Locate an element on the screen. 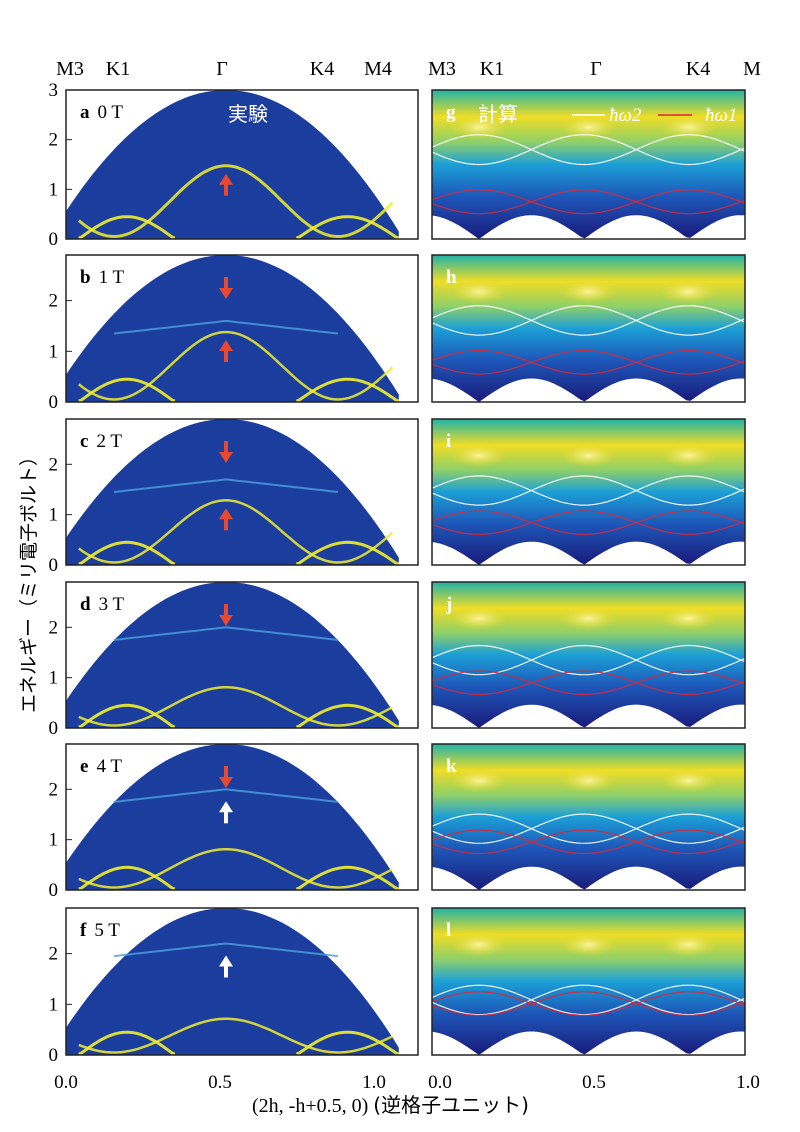 The image size is (800, 1132). top-label-left-3: K4 is located at coordinates (322, 69).